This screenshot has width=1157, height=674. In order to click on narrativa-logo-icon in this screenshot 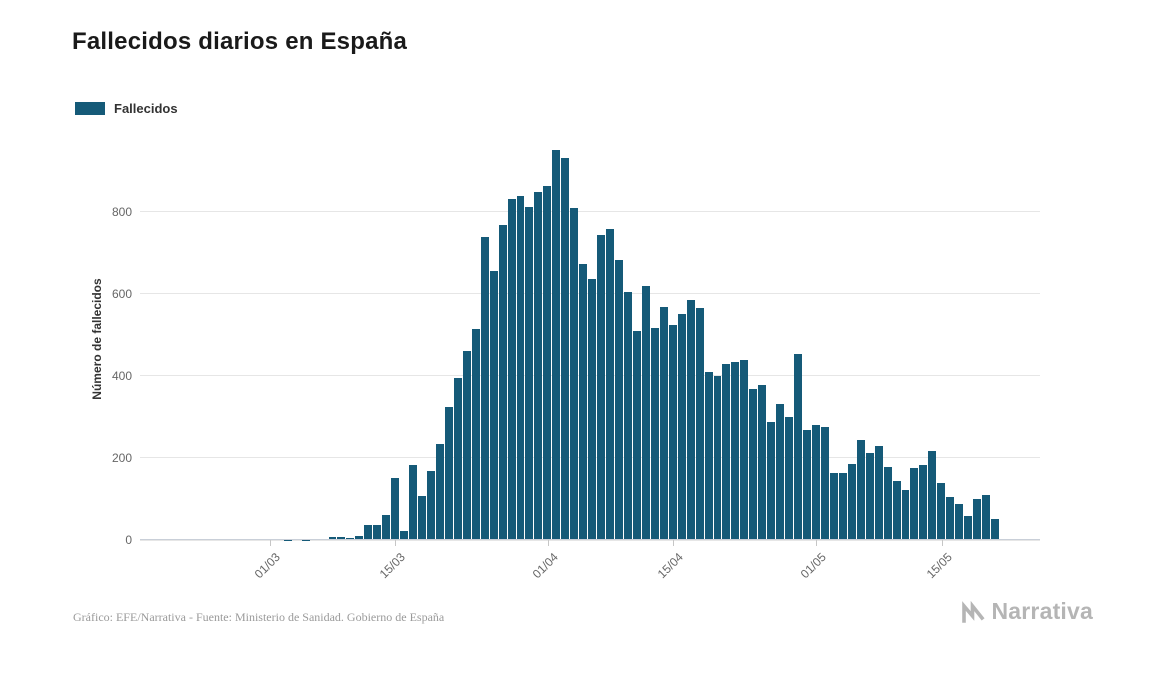, I will do `click(973, 612)`.